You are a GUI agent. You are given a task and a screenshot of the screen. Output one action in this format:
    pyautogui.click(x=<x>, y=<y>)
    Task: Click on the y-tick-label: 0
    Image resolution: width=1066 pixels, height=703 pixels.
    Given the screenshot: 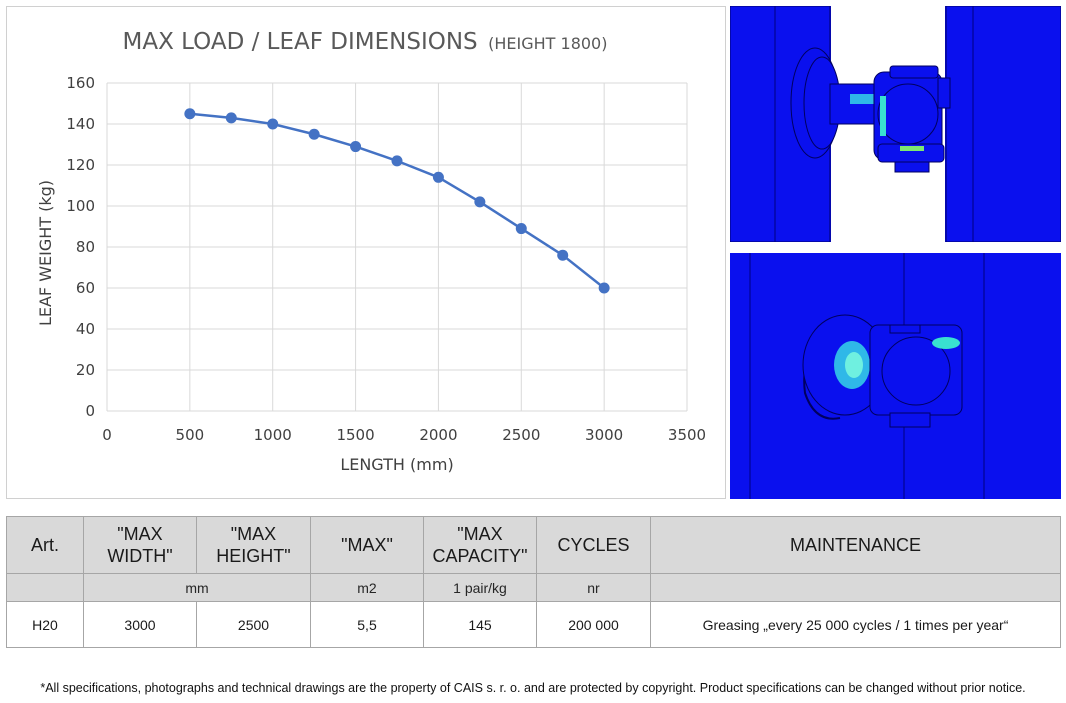 What is the action you would take?
    pyautogui.click(x=90, y=411)
    